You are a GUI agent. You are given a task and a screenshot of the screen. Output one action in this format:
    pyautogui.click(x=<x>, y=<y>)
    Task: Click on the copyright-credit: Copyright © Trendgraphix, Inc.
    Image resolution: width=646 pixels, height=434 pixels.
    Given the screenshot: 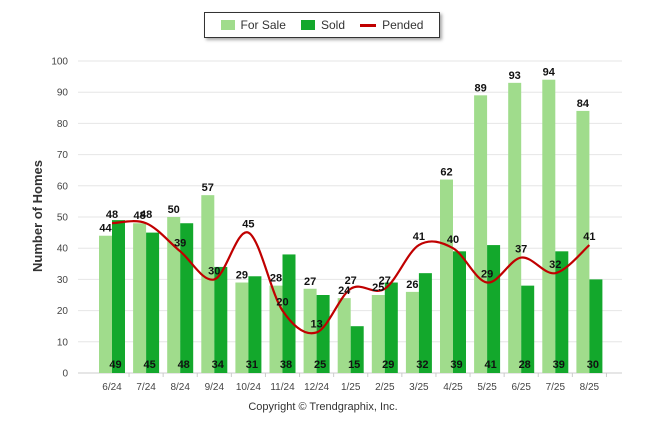 What is the action you would take?
    pyautogui.click(x=323, y=407)
    